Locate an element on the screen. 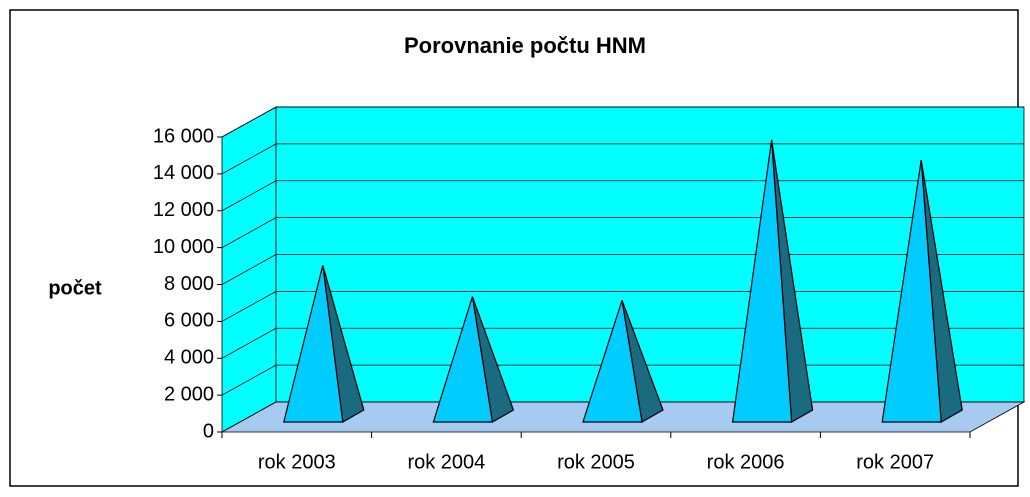 Image resolution: width=1030 pixels, height=497 pixels. x-tick-label: rok 2003 is located at coordinates (297, 462).